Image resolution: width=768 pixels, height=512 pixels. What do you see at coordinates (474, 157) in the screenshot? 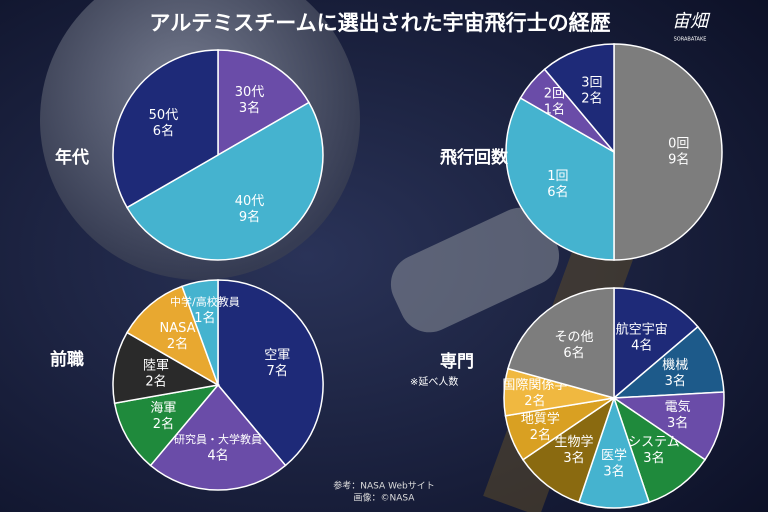
I see `chart-title: 飛行回数` at bounding box center [474, 157].